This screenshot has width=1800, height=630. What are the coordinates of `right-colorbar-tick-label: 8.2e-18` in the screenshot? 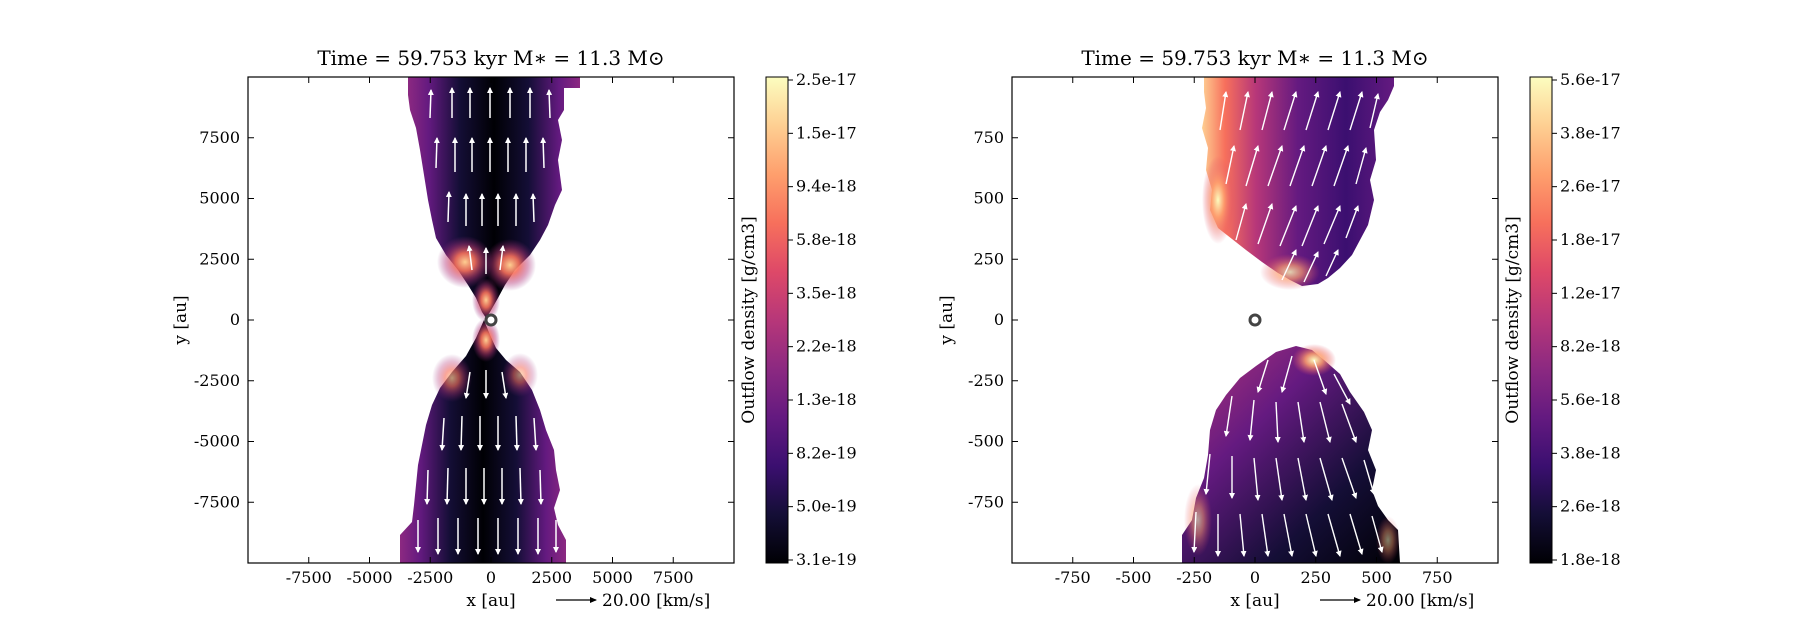 It's located at (1590, 346).